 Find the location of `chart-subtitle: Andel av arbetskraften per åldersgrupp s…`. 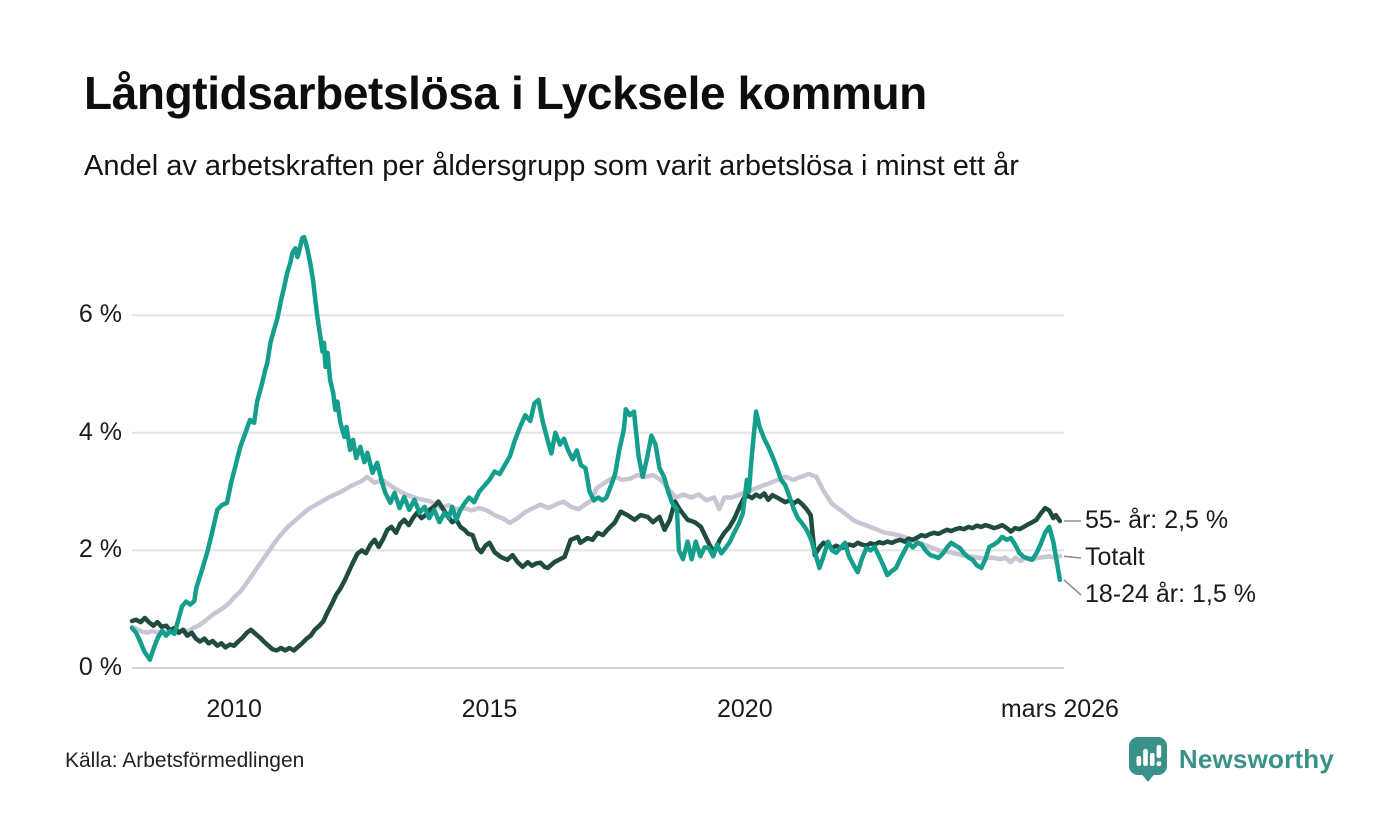

chart-subtitle: Andel av arbetskraften per åldersgrupp s… is located at coordinates (551, 166).